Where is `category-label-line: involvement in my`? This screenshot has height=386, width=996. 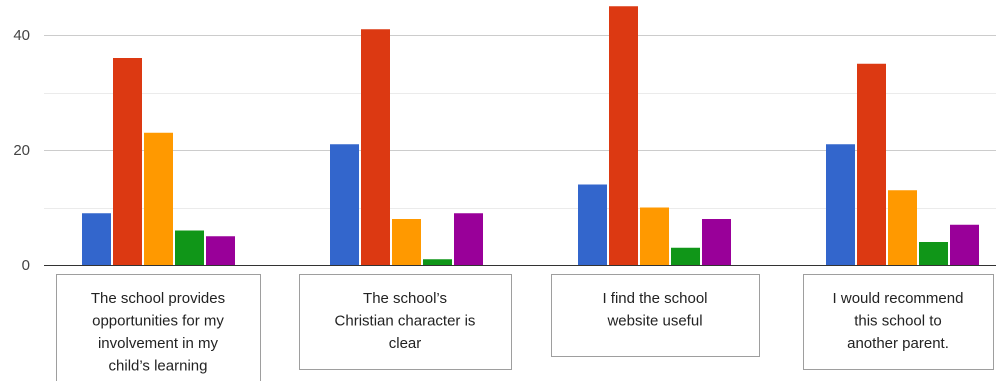 category-label-line: involvement in my is located at coordinates (158, 343).